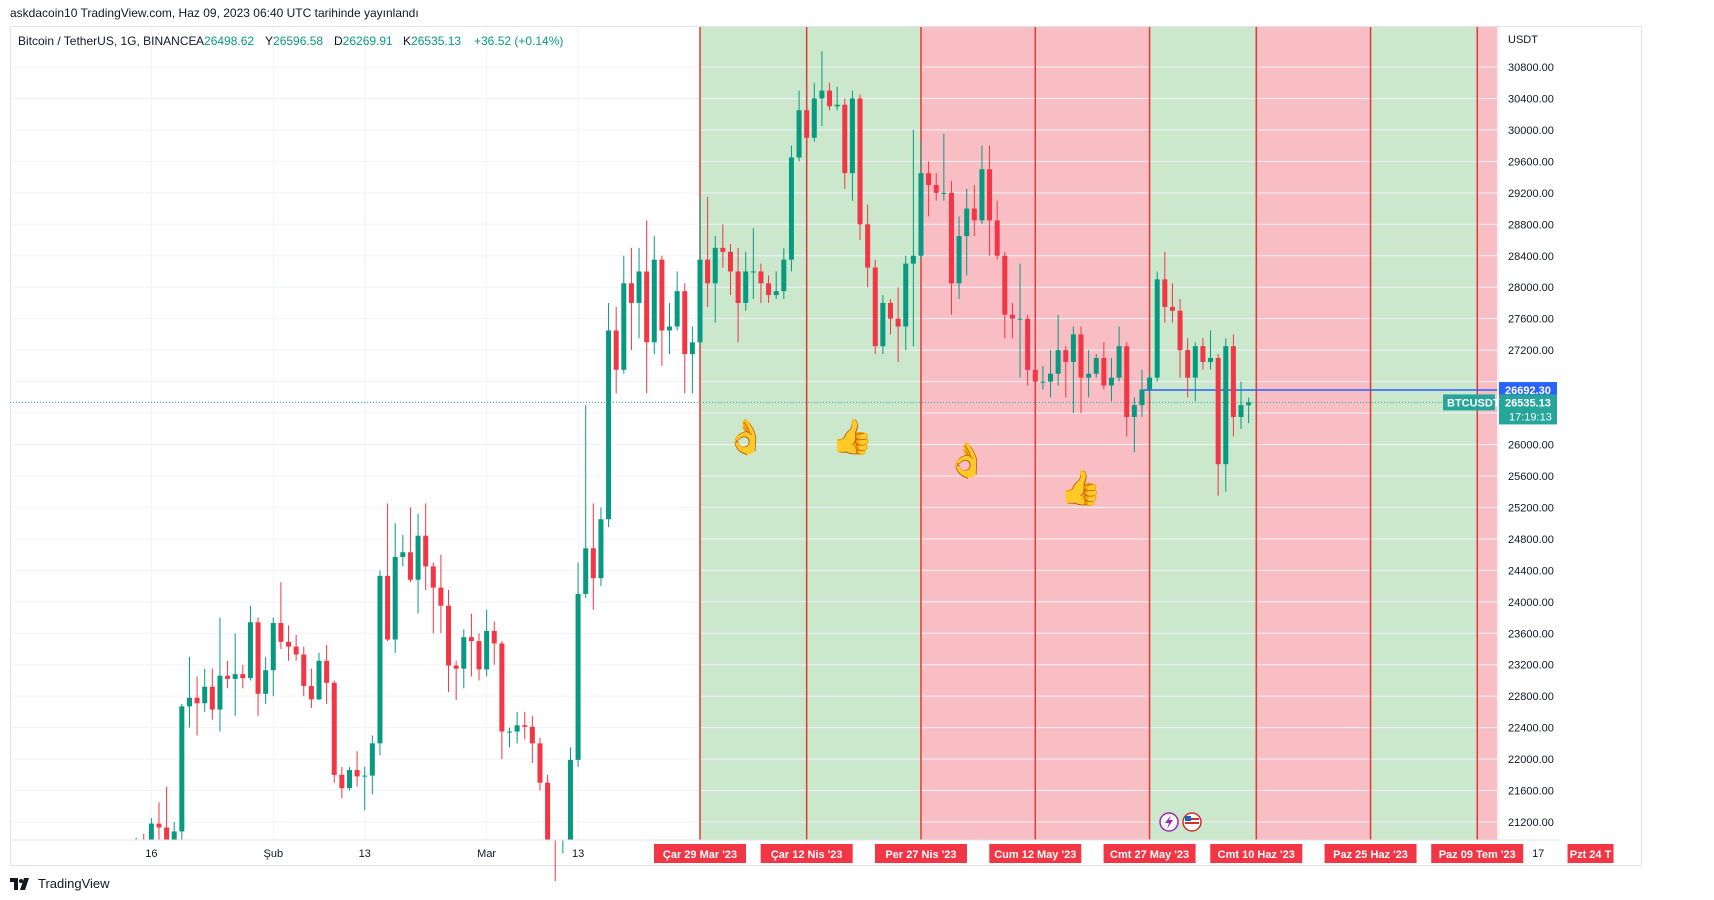 The image size is (1714, 900). I want to click on price-axis-bg, so click(1529, 433).